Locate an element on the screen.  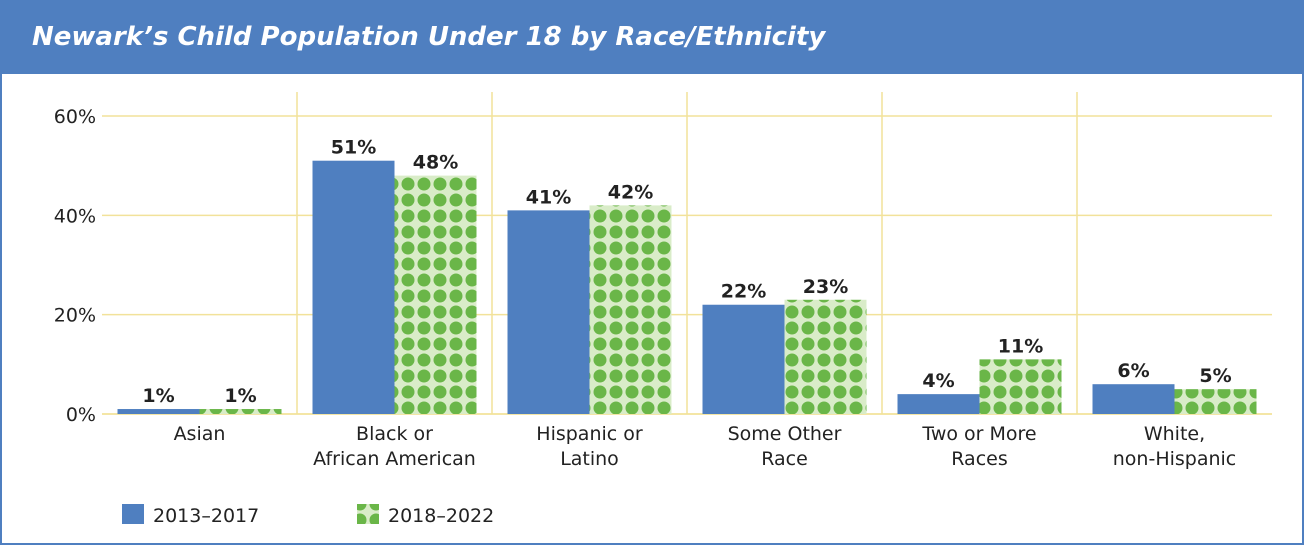
category-label: Black or is located at coordinates (394, 434).